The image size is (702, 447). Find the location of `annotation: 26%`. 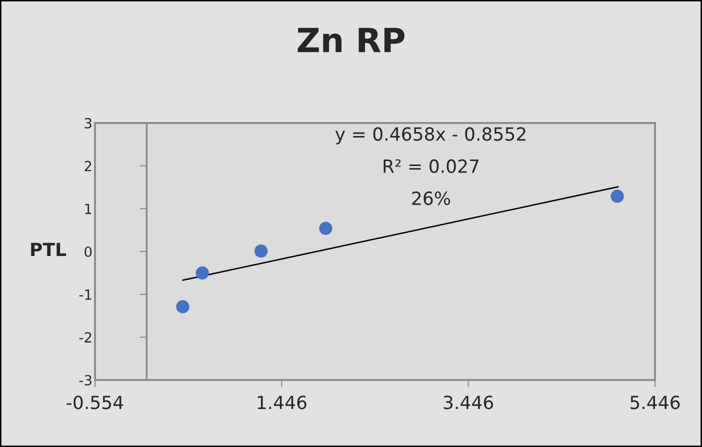

annotation: 26% is located at coordinates (431, 198).